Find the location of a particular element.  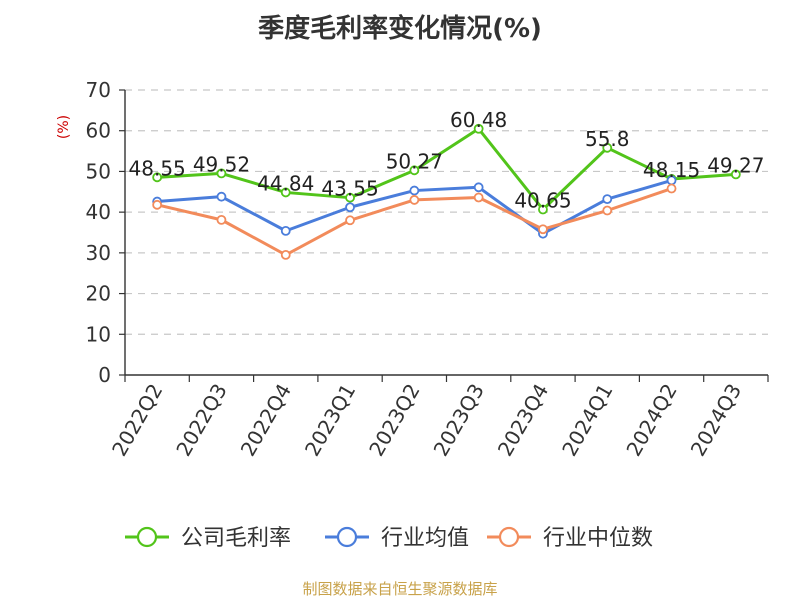

legend-label: 行业均值 is located at coordinates (425, 538).